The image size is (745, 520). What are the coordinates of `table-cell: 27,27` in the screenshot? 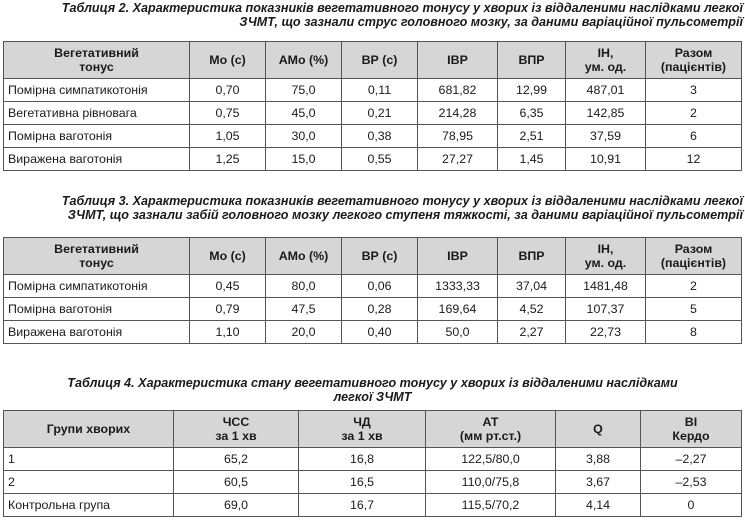 It's located at (457, 159).